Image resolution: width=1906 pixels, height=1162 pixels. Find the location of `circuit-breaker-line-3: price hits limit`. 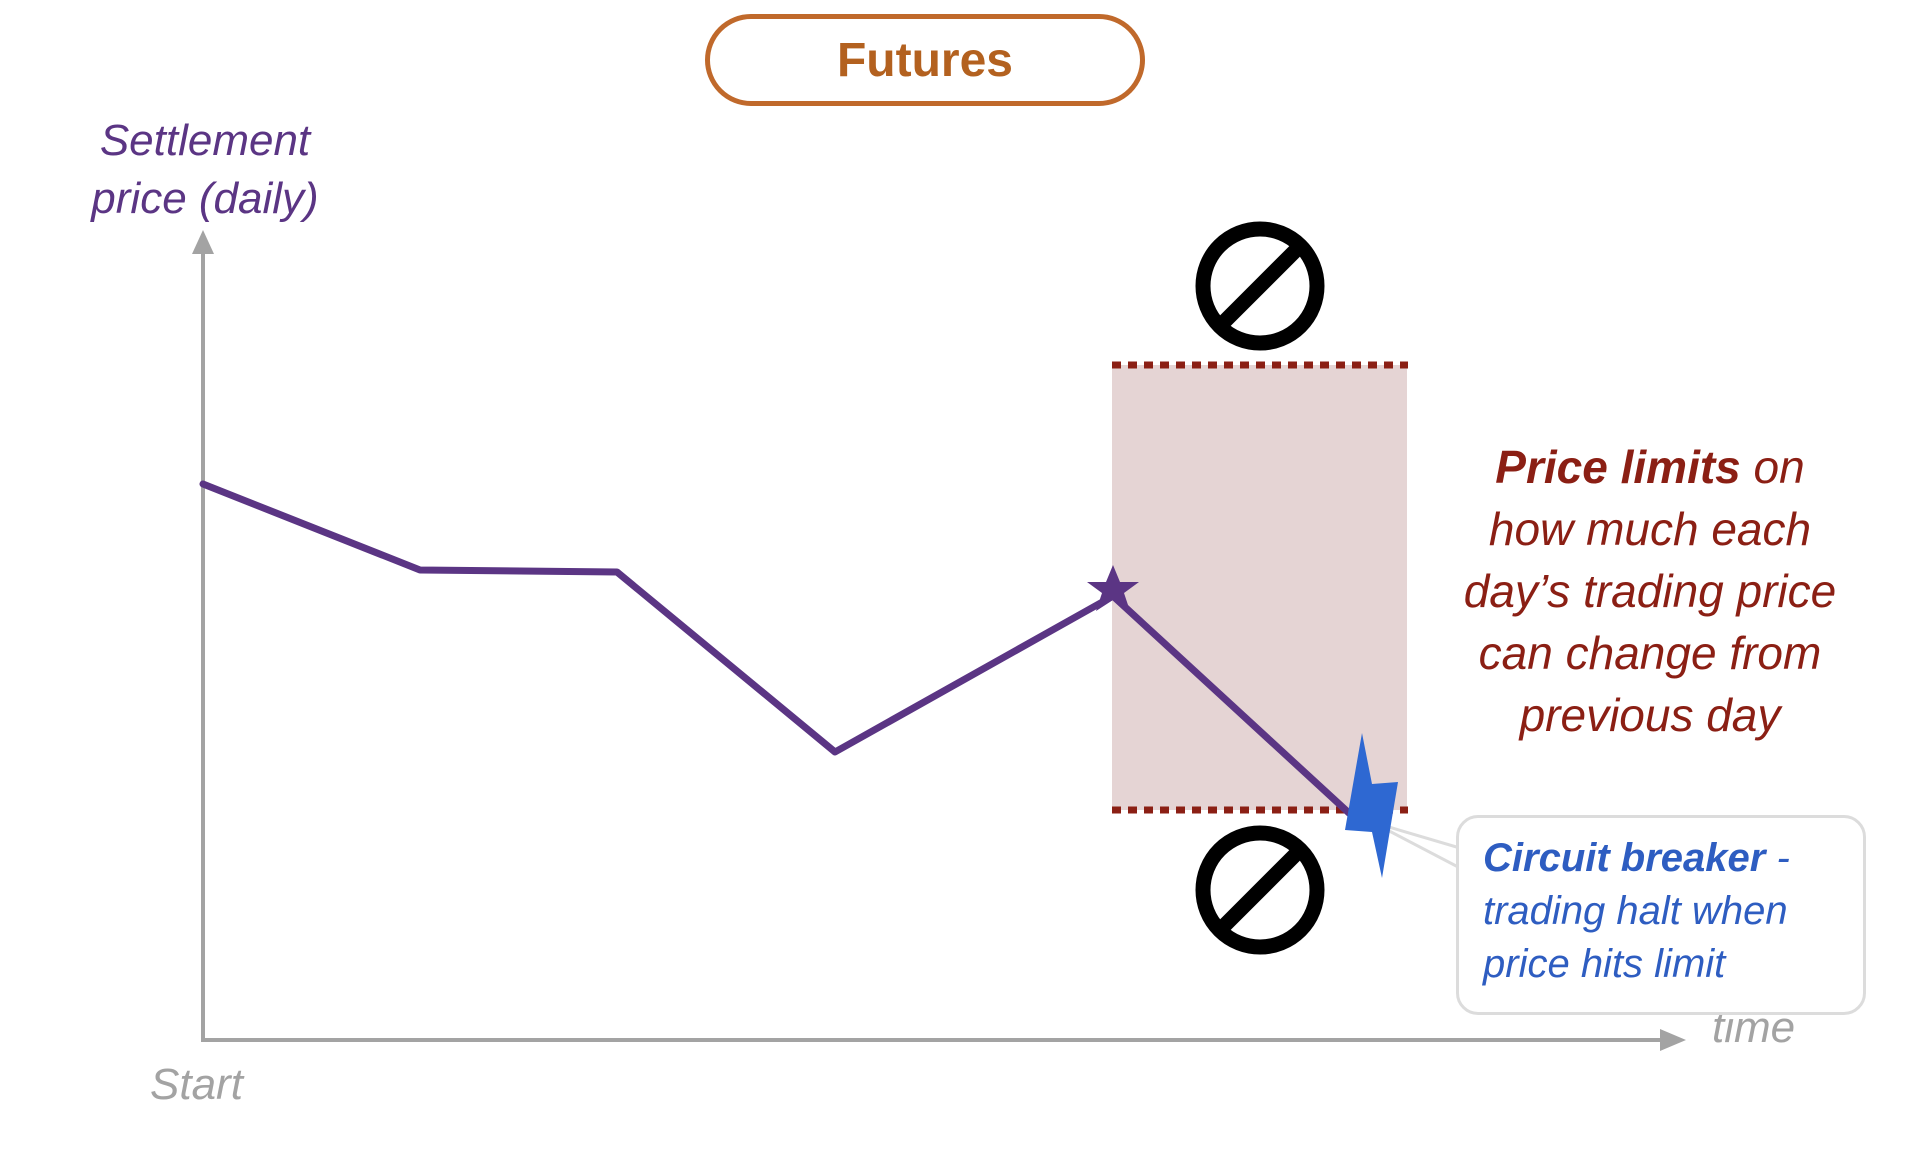

circuit-breaker-line-3: price hits limit is located at coordinates (1604, 964).